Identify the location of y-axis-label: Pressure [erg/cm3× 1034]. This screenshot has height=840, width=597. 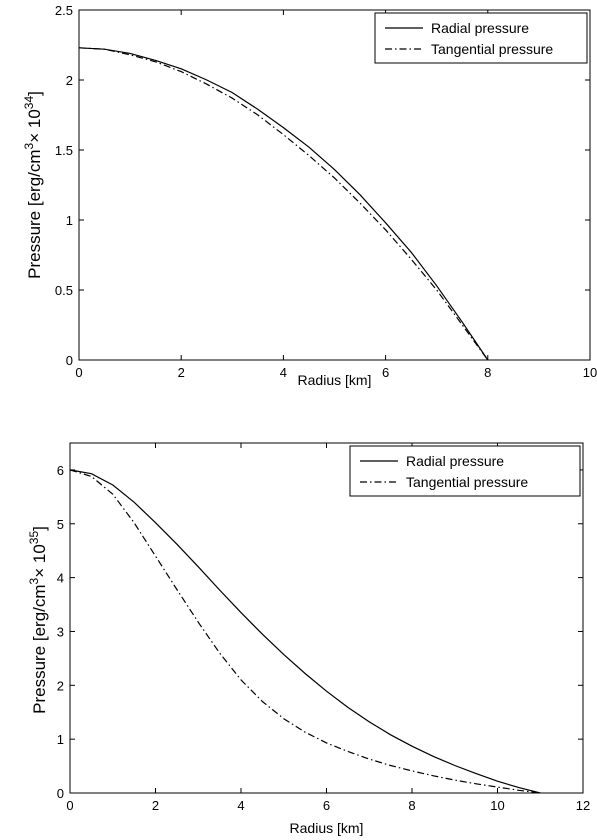
(33, 185).